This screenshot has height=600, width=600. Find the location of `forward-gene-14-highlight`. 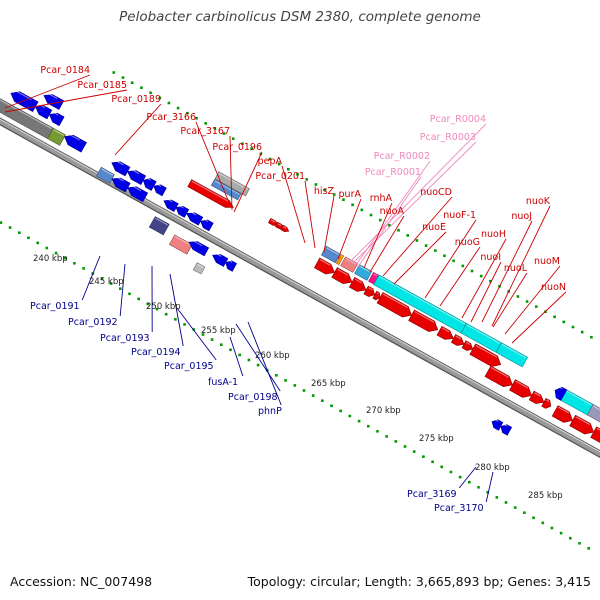

forward-gene-14-highlight is located at coordinates (370, 289).